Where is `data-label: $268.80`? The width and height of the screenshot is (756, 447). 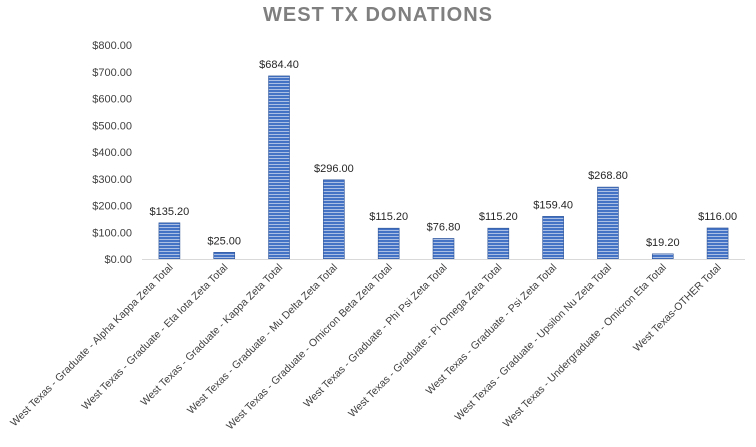
data-label: $268.80 is located at coordinates (608, 176).